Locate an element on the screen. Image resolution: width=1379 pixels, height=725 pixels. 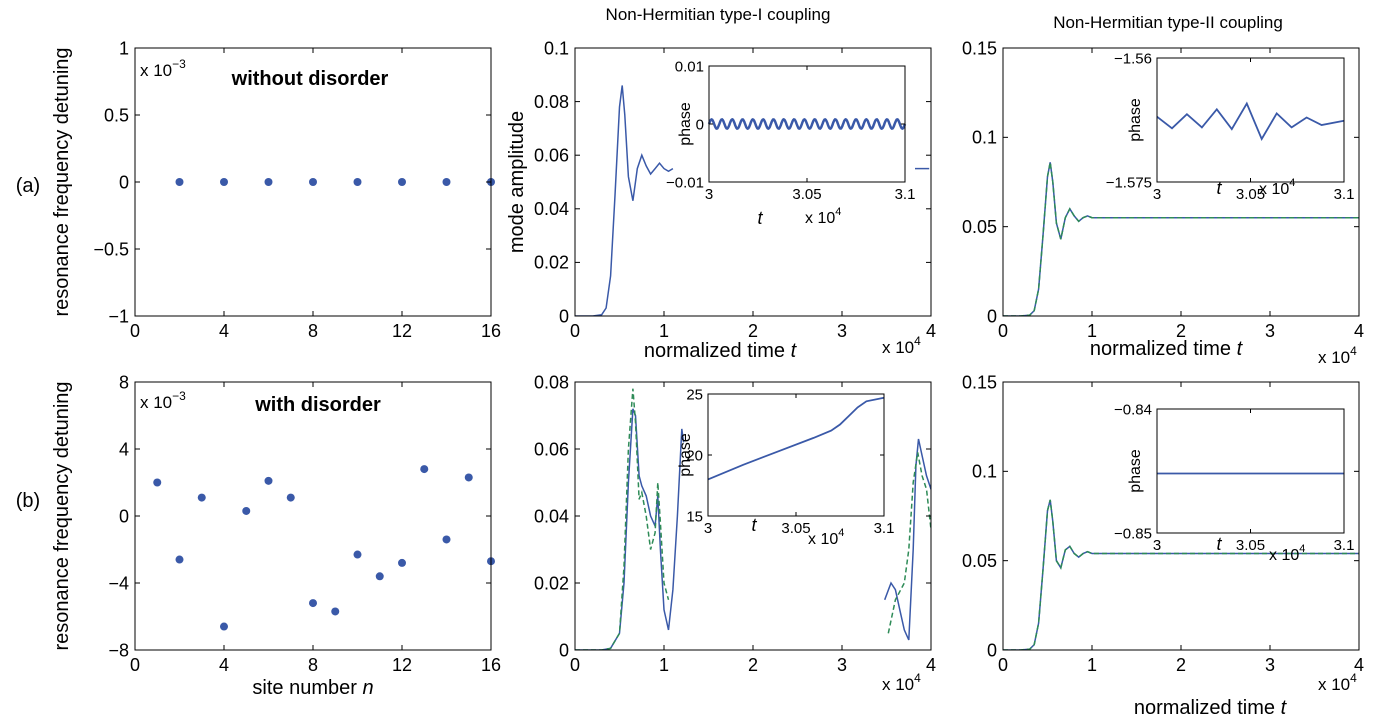
inset-a3: 3 3.05 3.1 −1.575 −1.56 phase t x 104 is located at coordinates (1230, 126).